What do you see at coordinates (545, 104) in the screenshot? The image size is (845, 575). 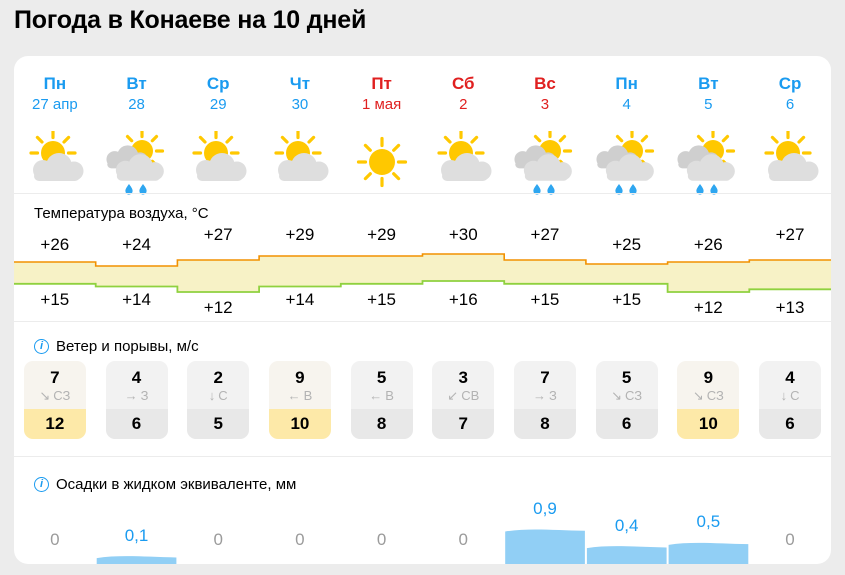 I see `day-date: 3` at bounding box center [545, 104].